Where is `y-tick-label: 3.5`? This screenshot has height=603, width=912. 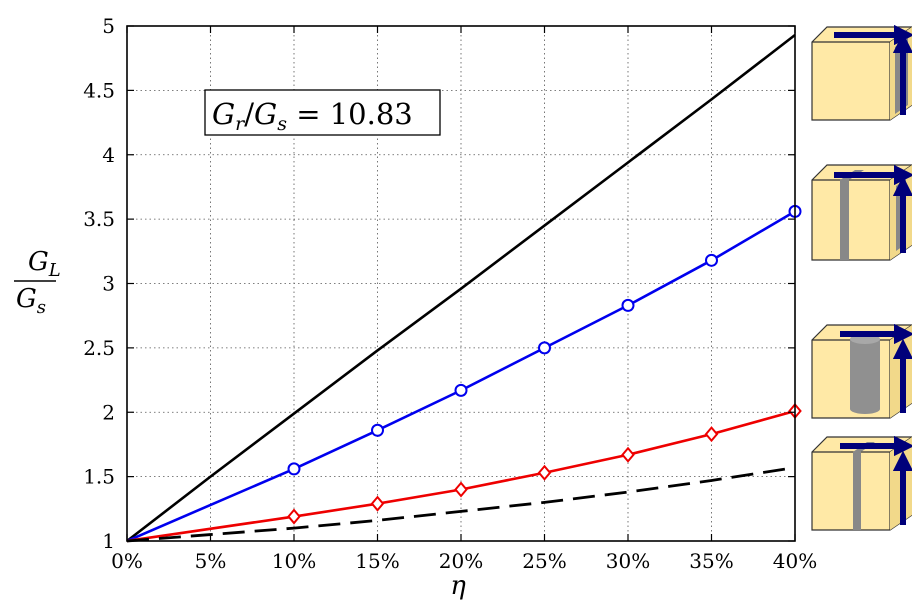 y-tick-label: 3.5 is located at coordinates (99, 219).